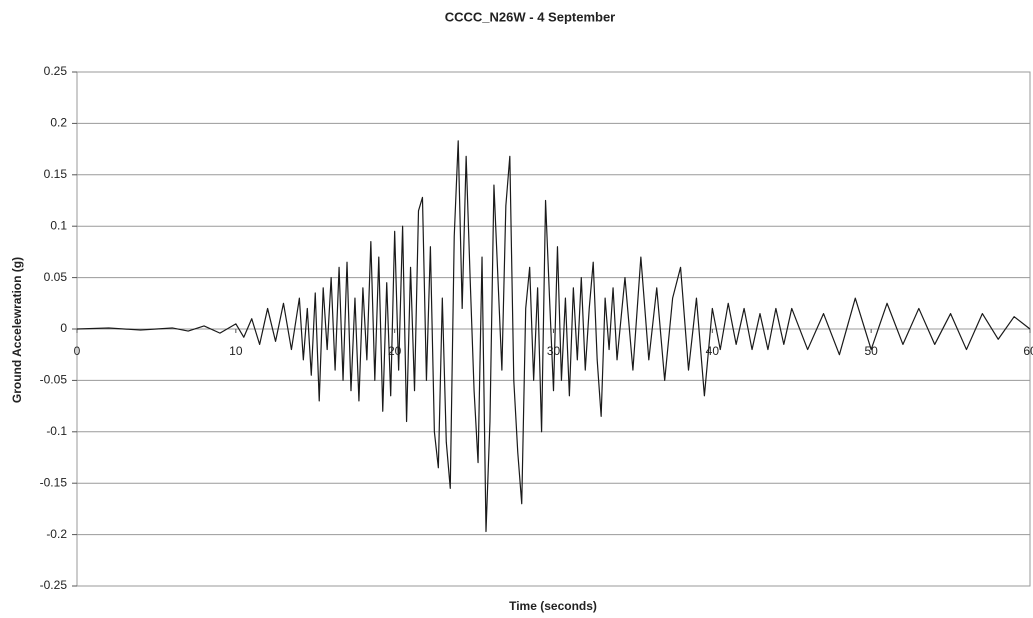 The image size is (1033, 618). Describe the element at coordinates (56, 534) in the screenshot. I see `y-tick-label: -0.2` at that location.